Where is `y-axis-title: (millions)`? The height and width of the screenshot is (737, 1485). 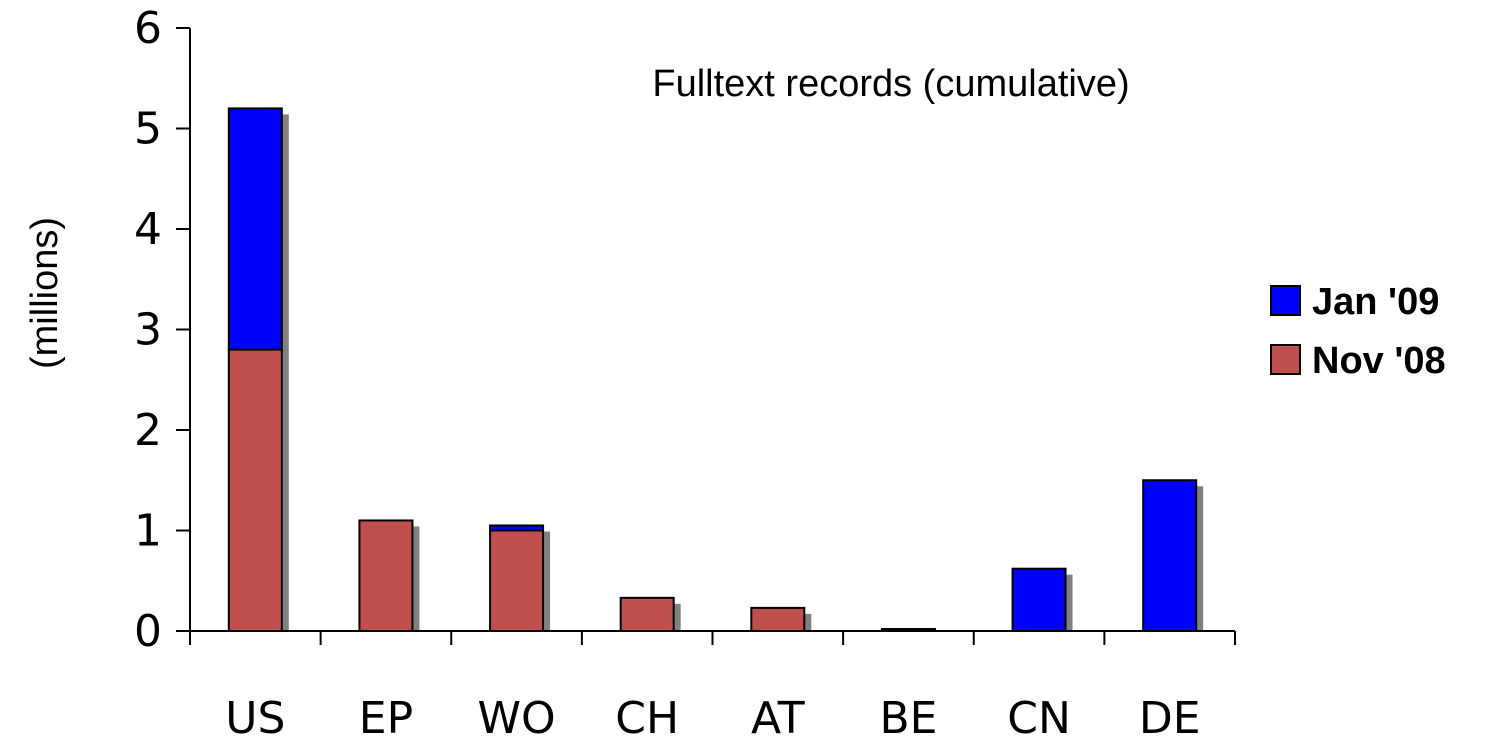
y-axis-title: (millions) is located at coordinates (45, 293).